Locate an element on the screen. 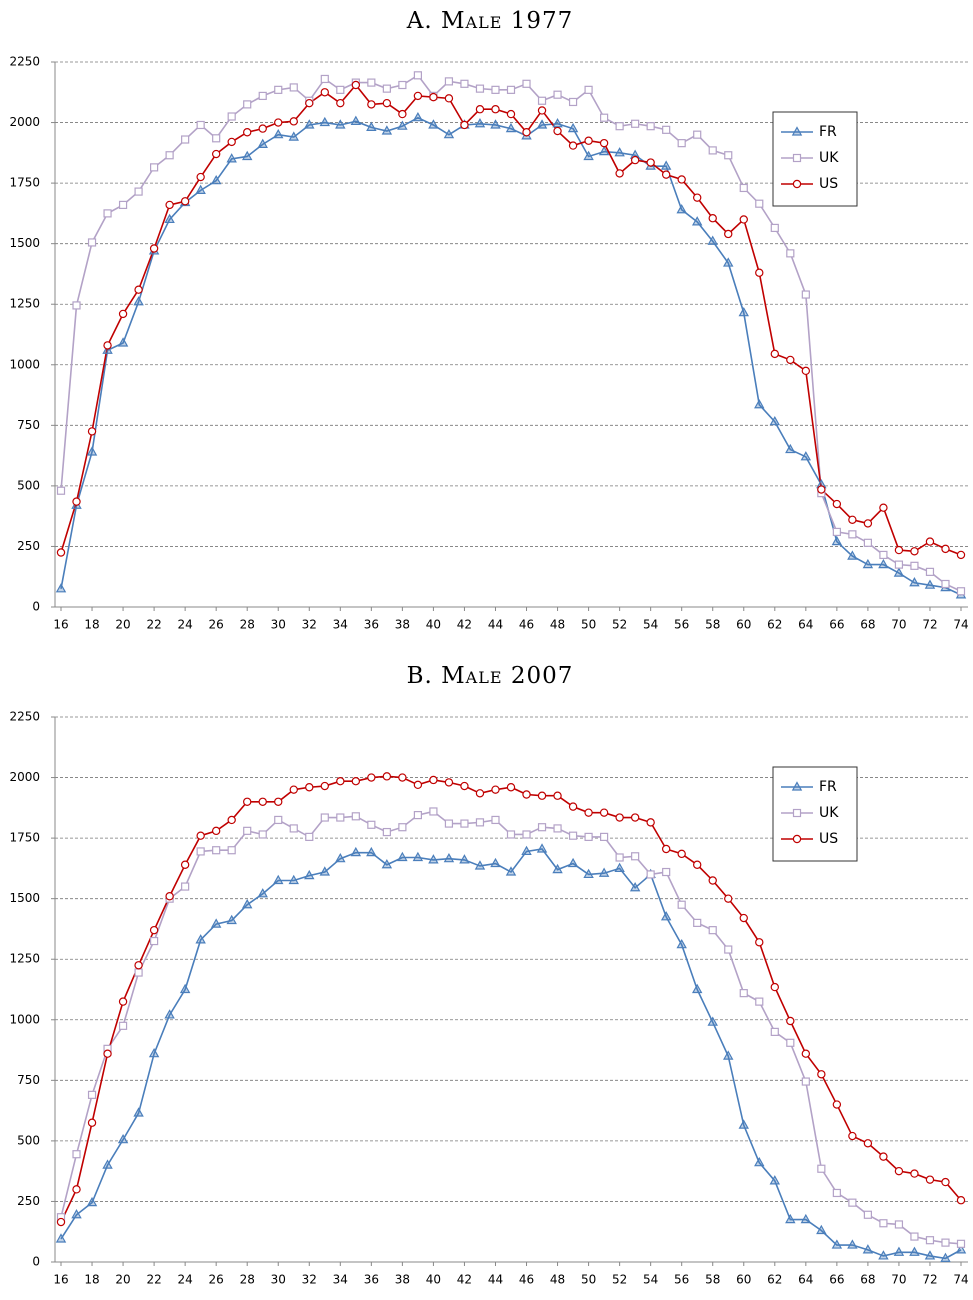 The height and width of the screenshot is (1300, 973). legend-label: FR is located at coordinates (828, 132).